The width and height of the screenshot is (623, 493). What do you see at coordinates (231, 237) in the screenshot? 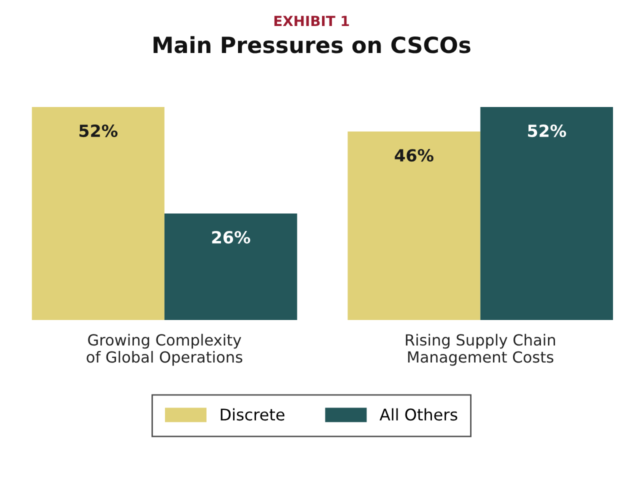
I see `data-label: 26%` at bounding box center [231, 237].